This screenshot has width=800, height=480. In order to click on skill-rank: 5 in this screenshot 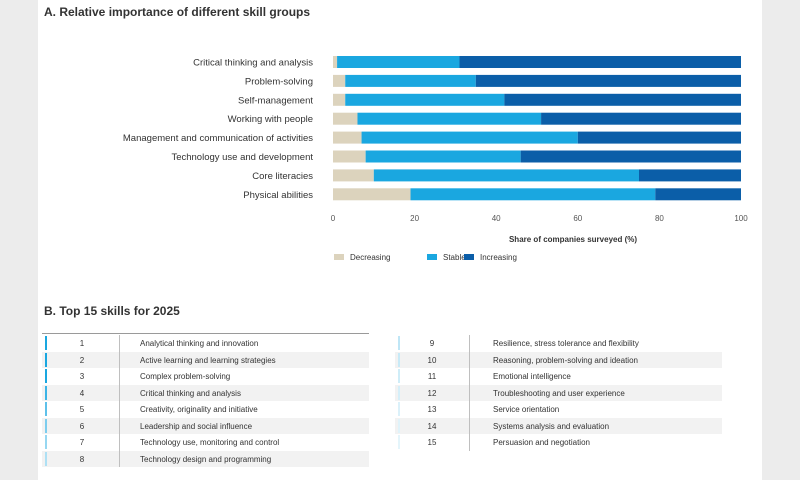, I will do `click(82, 409)`.